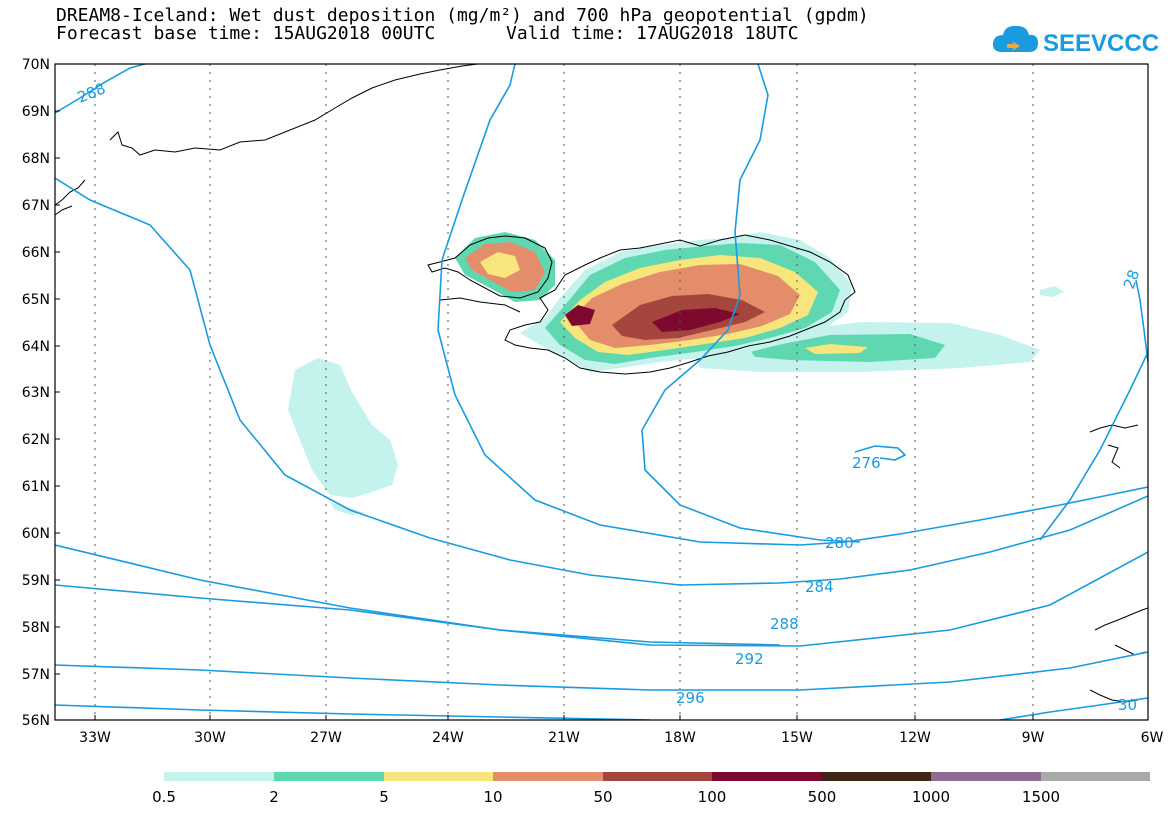 This screenshot has width=1175, height=815. I want to click on legend-label: 5, so click(384, 797).